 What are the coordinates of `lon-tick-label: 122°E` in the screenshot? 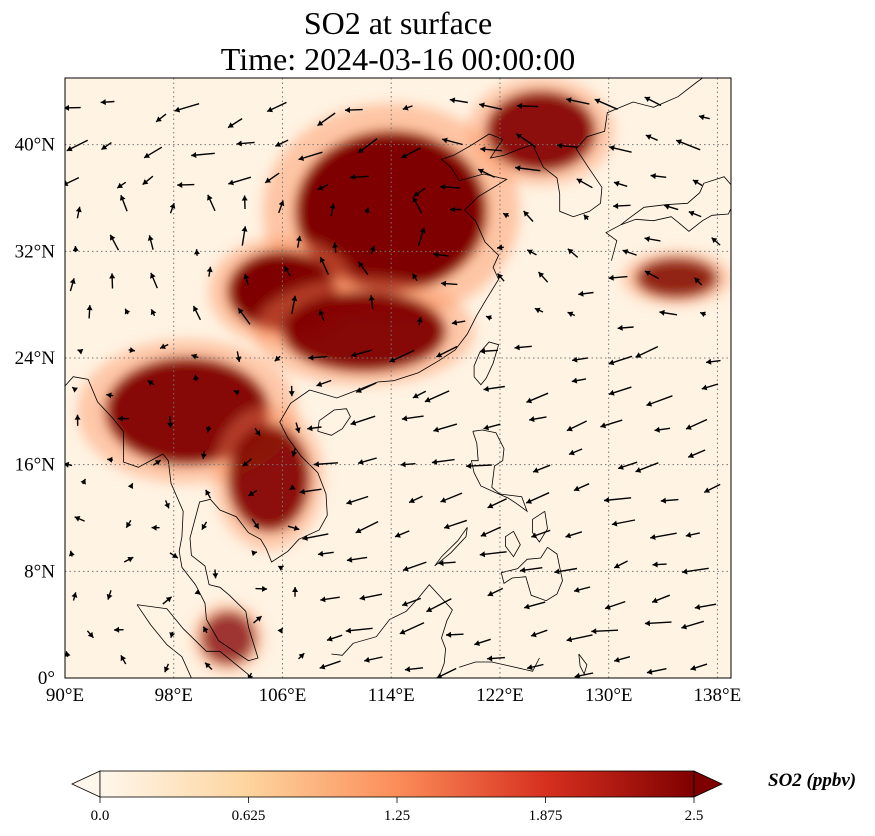 It's located at (500, 695).